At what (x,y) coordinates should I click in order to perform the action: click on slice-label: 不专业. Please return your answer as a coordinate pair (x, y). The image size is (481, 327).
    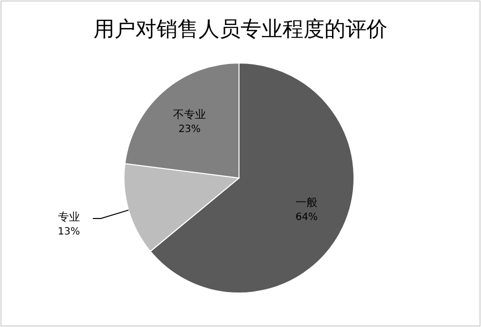
    Looking at the image, I should click on (189, 114).